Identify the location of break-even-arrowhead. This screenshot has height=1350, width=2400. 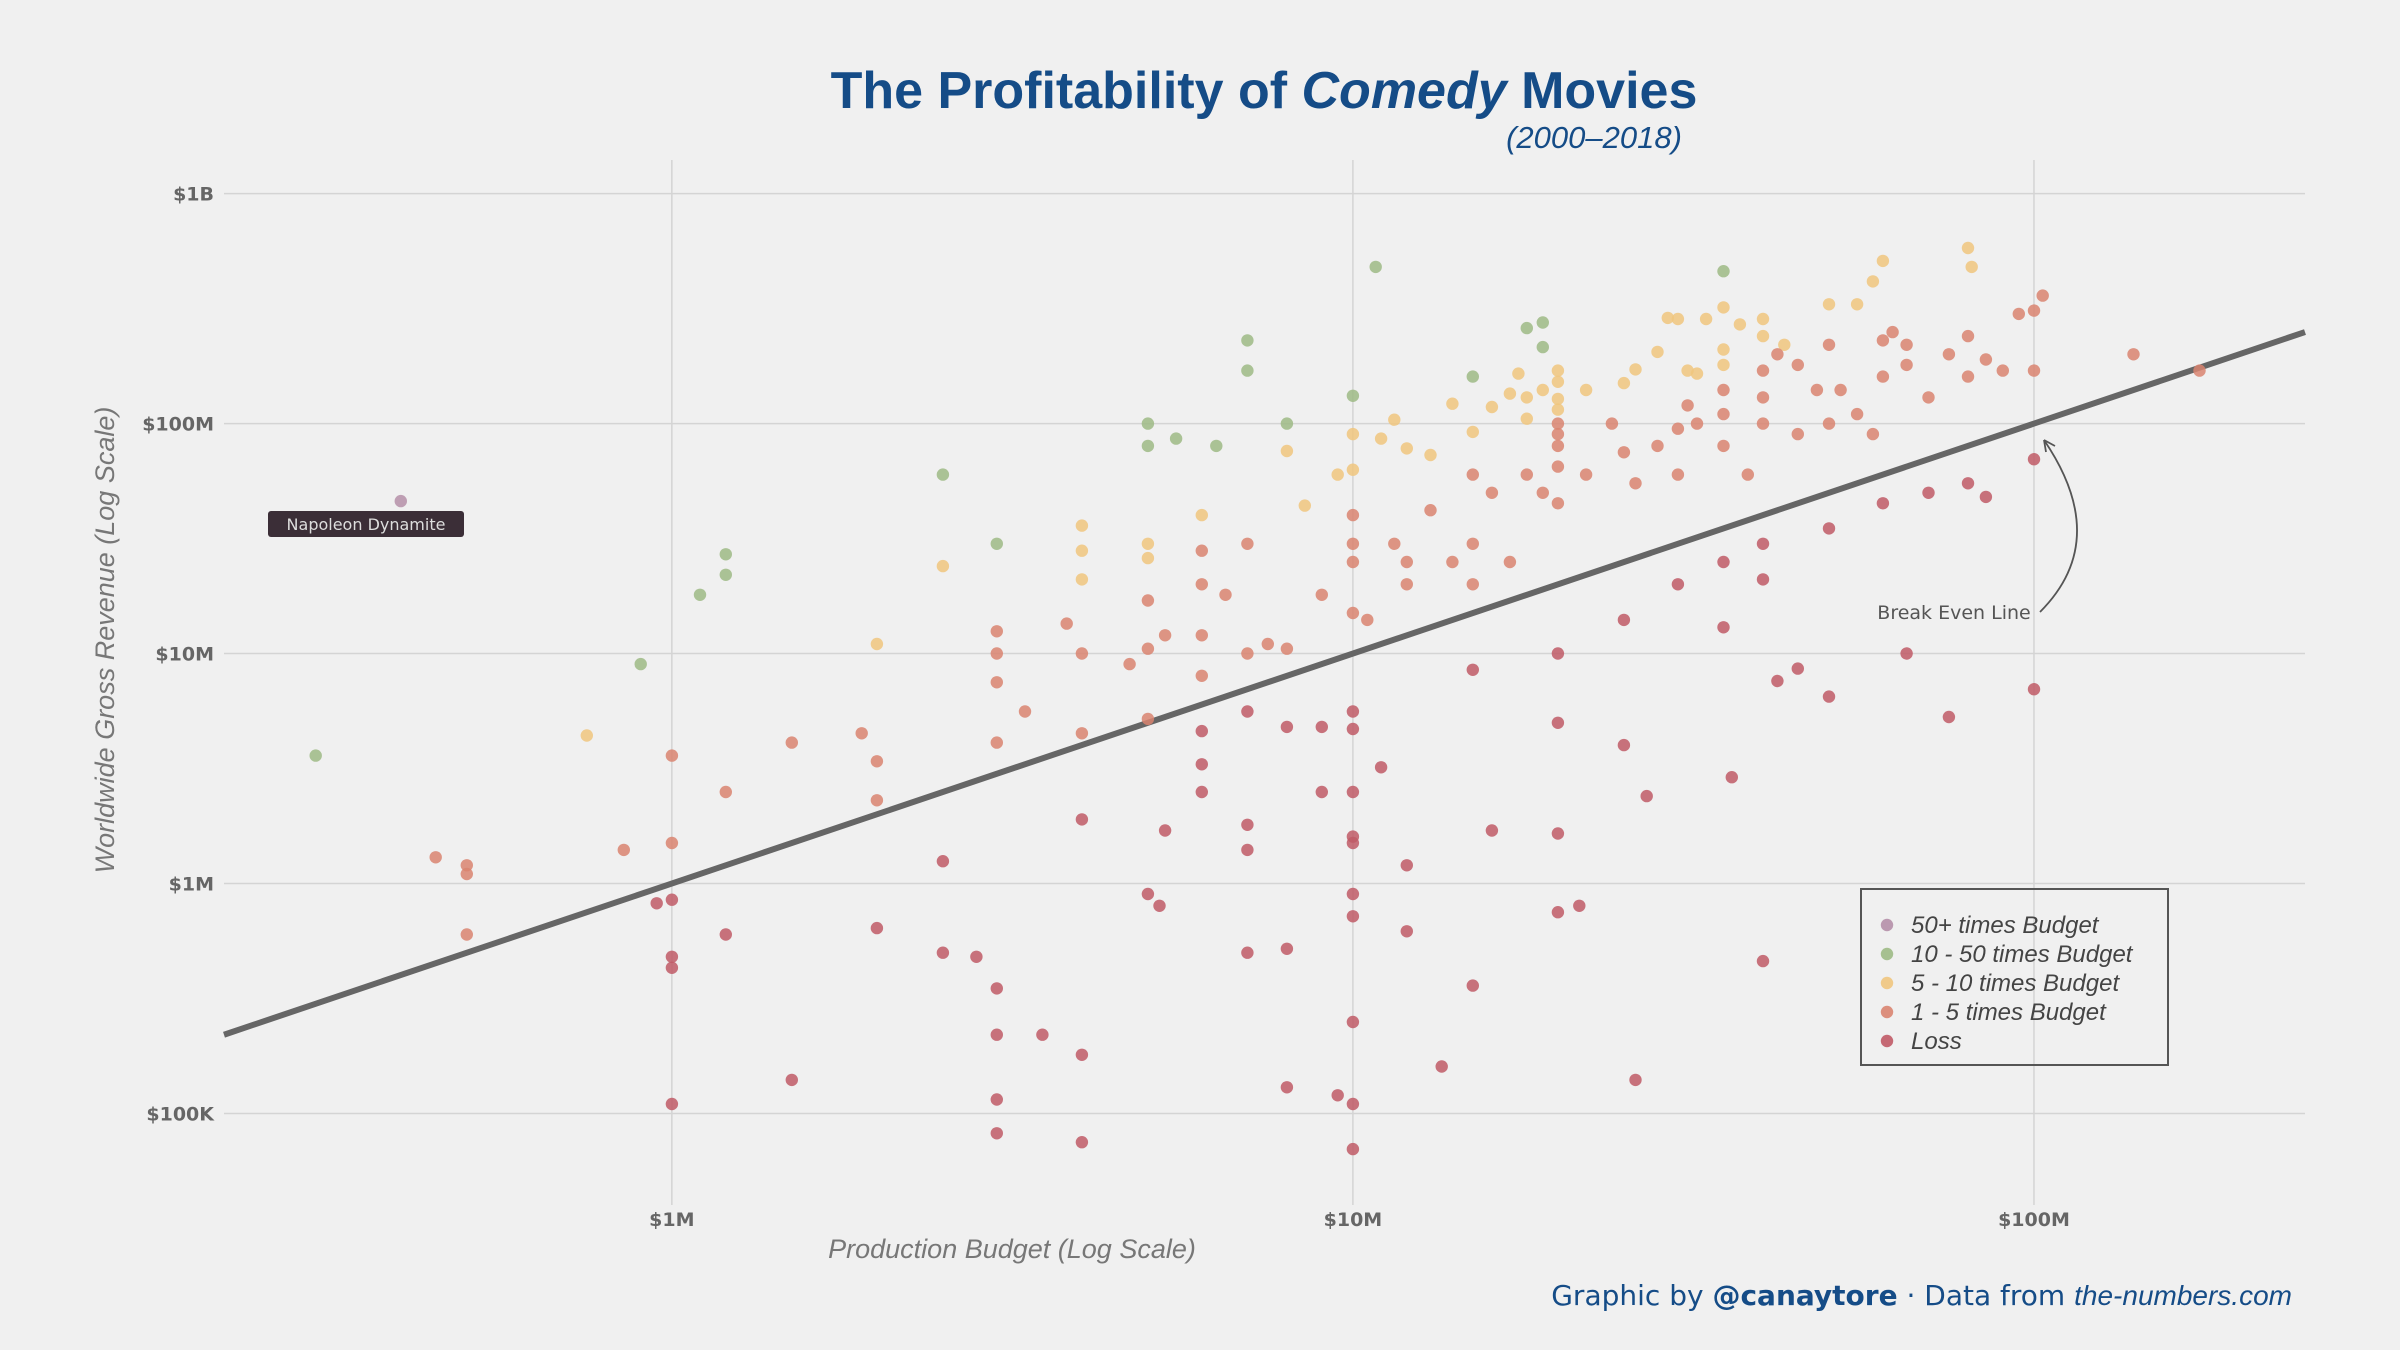
(2049, 446).